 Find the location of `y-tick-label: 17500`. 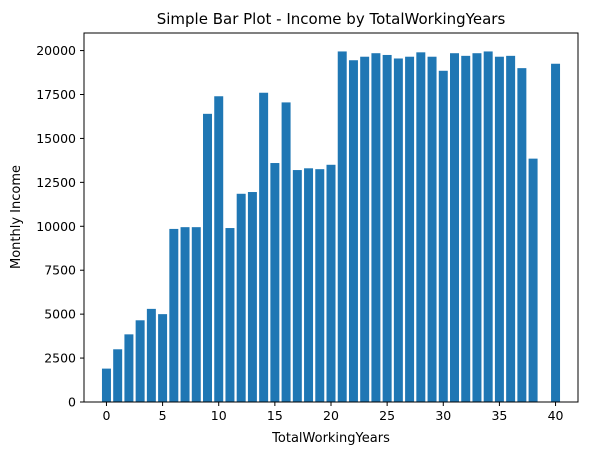

y-tick-label: 17500 is located at coordinates (56, 94).